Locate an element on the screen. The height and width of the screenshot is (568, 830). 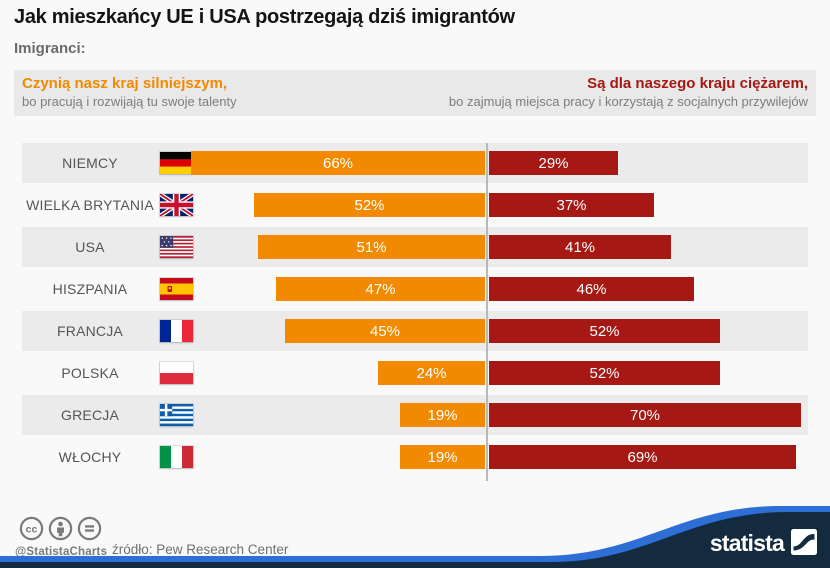
bar-stronger: 47% is located at coordinates (380, 289).